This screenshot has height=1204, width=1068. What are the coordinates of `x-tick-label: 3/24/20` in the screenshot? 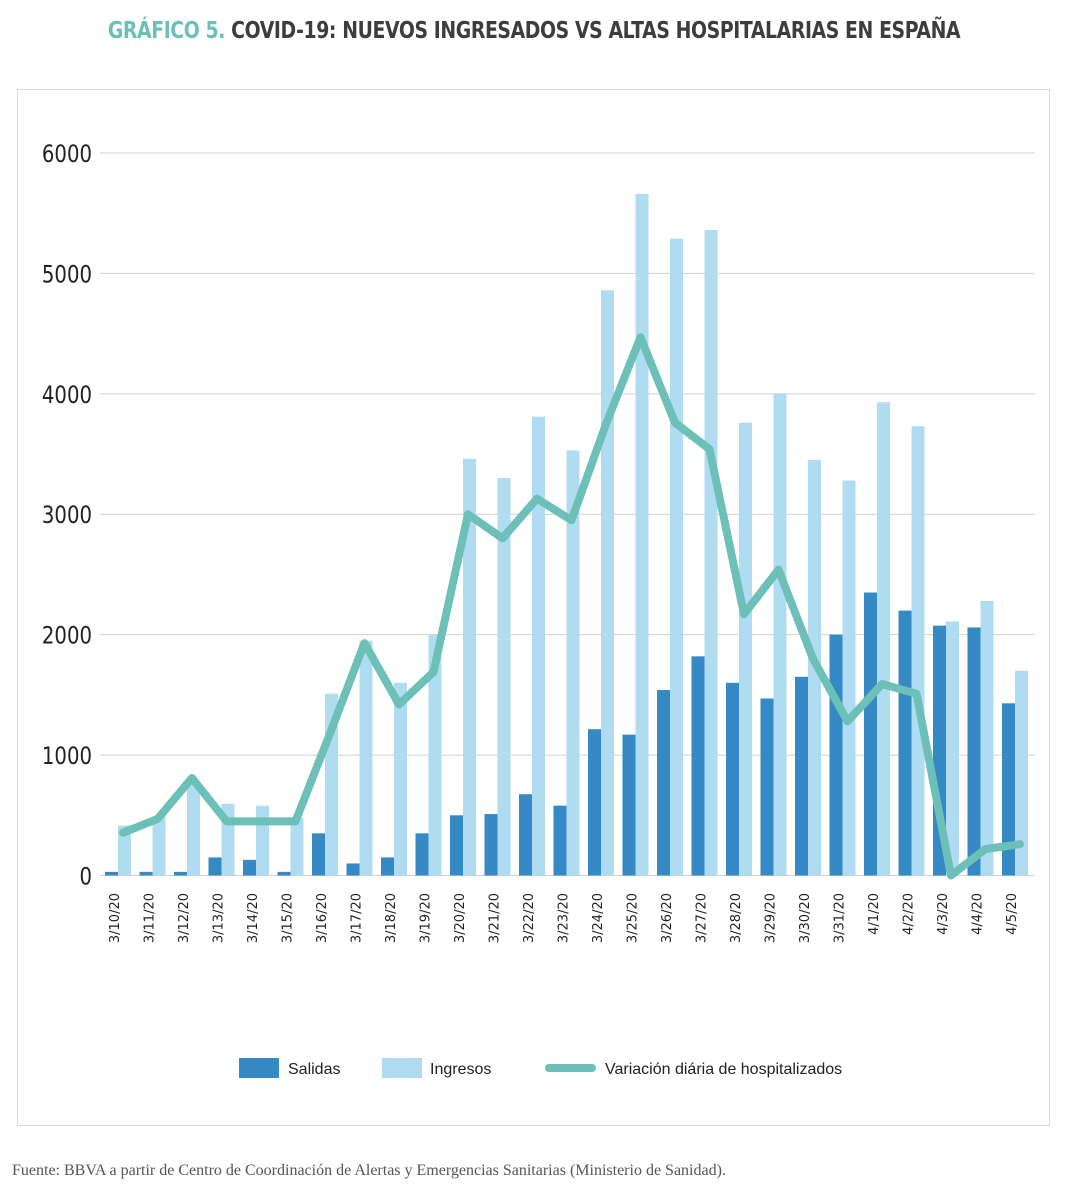 It's located at (598, 918).